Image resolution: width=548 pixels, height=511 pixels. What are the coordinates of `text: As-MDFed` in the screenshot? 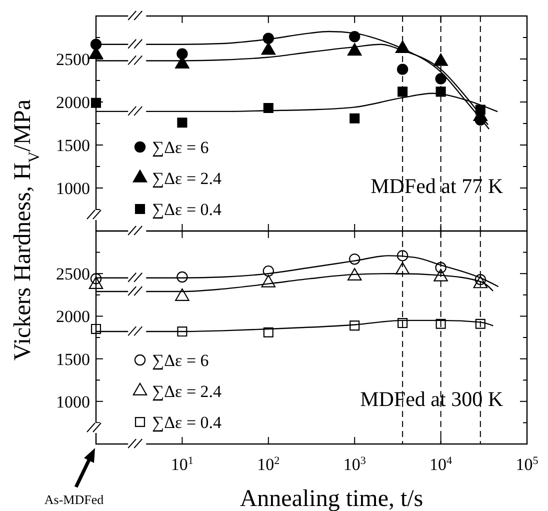 It's located at (74, 499).